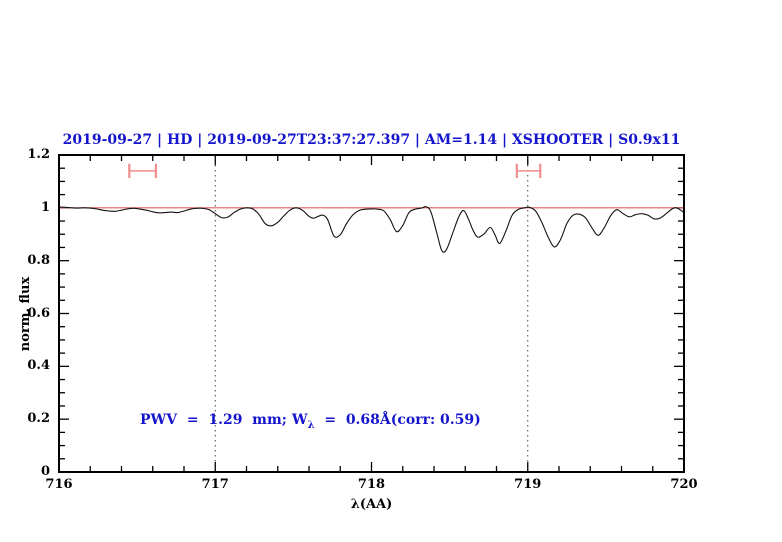  I want to click on pwv-annotation: PWV = 1.29 mm; Wλ = 0.68Å(corr: 0.59), so click(310, 421).